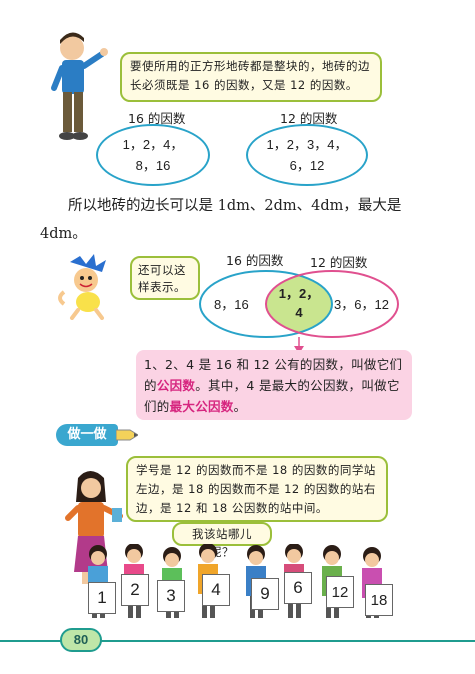  What do you see at coordinates (153, 165) in the screenshot?
I see `factors-16-line2: 8，16` at bounding box center [153, 165].